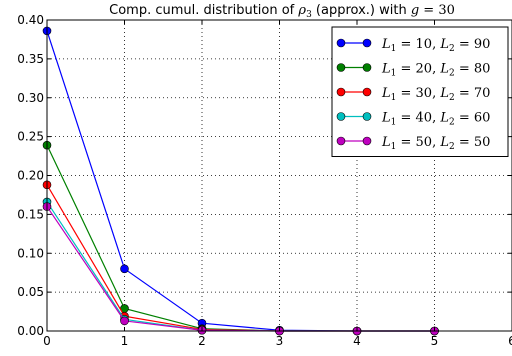 This screenshot has height=356, width=512. I want to click on legend-entry: L1 = 10, L2 = 90, so click(413, 45).